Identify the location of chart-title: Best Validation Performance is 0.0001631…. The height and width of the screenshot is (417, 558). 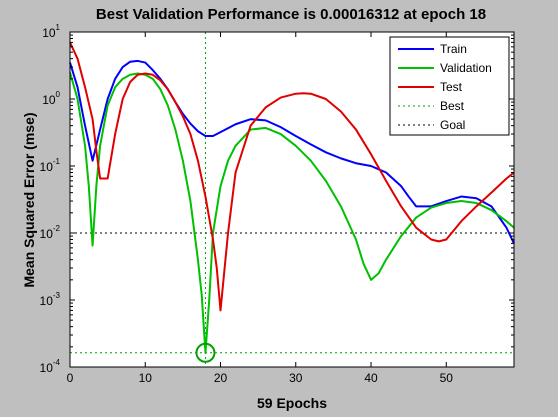
(291, 14).